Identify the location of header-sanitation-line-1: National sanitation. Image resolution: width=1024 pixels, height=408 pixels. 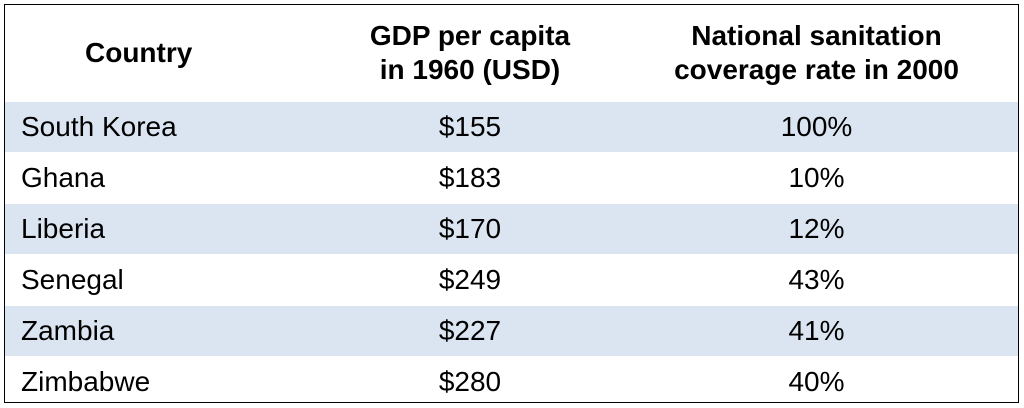
(816, 35).